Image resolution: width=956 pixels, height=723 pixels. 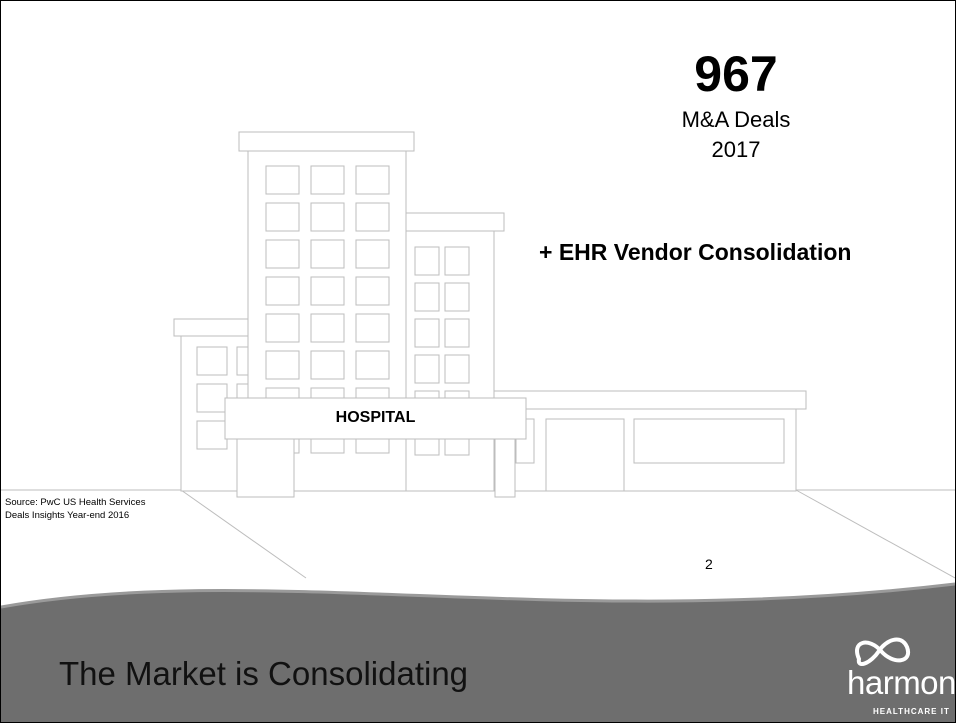 I want to click on headline: + EHR Vendor Consolidation, so click(x=695, y=252).